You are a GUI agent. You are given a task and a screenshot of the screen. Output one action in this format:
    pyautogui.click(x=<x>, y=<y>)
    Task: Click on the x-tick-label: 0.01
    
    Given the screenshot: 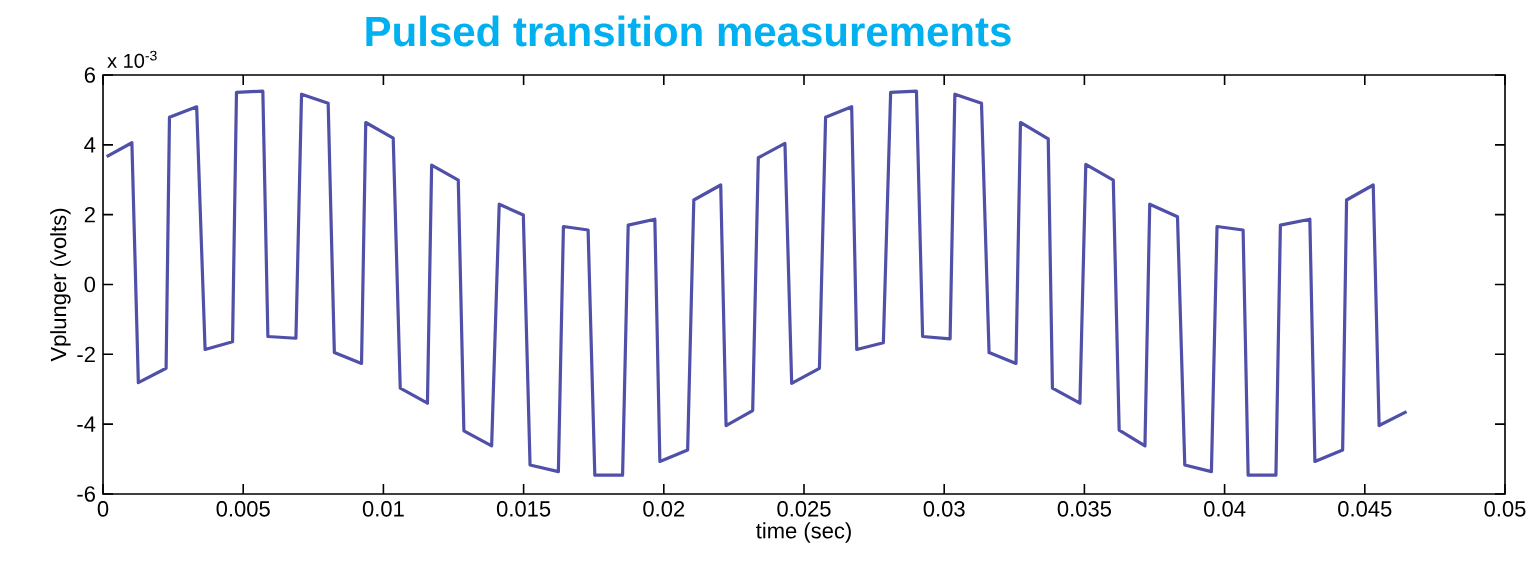 What is the action you would take?
    pyautogui.click(x=383, y=509)
    